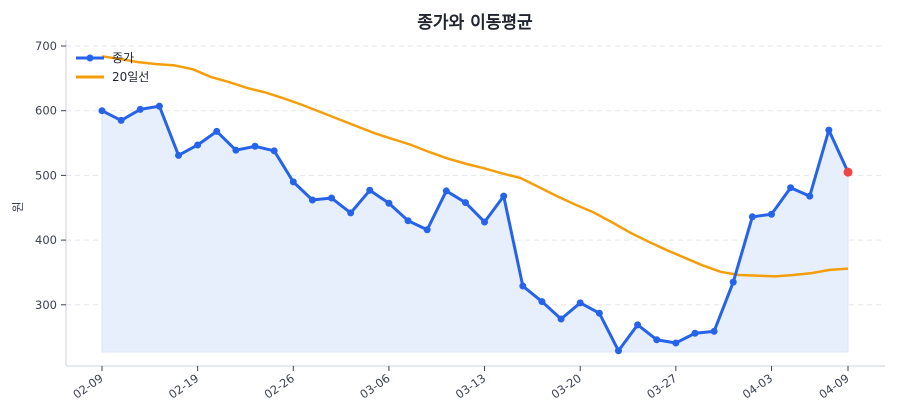  What do you see at coordinates (46, 175) in the screenshot?
I see `y-tick-label: 500` at bounding box center [46, 175].